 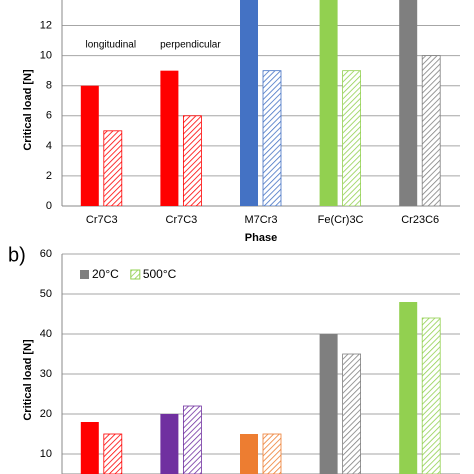 I want to click on y-tick-label: 50, so click(x=46, y=294).